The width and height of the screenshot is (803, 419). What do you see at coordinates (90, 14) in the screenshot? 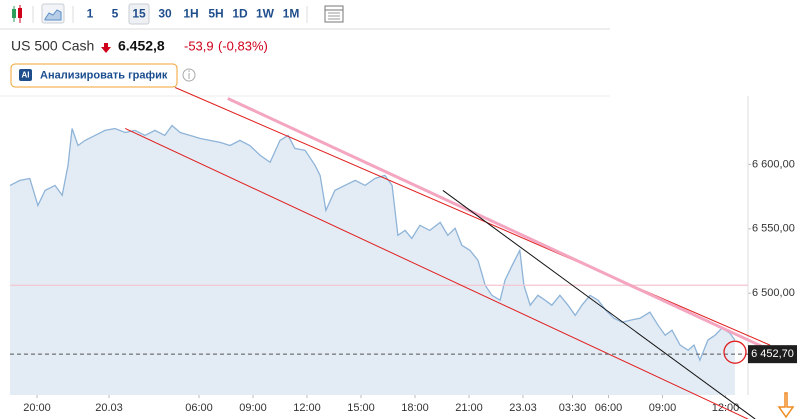
I see `timeframe-button: 1` at bounding box center [90, 14].